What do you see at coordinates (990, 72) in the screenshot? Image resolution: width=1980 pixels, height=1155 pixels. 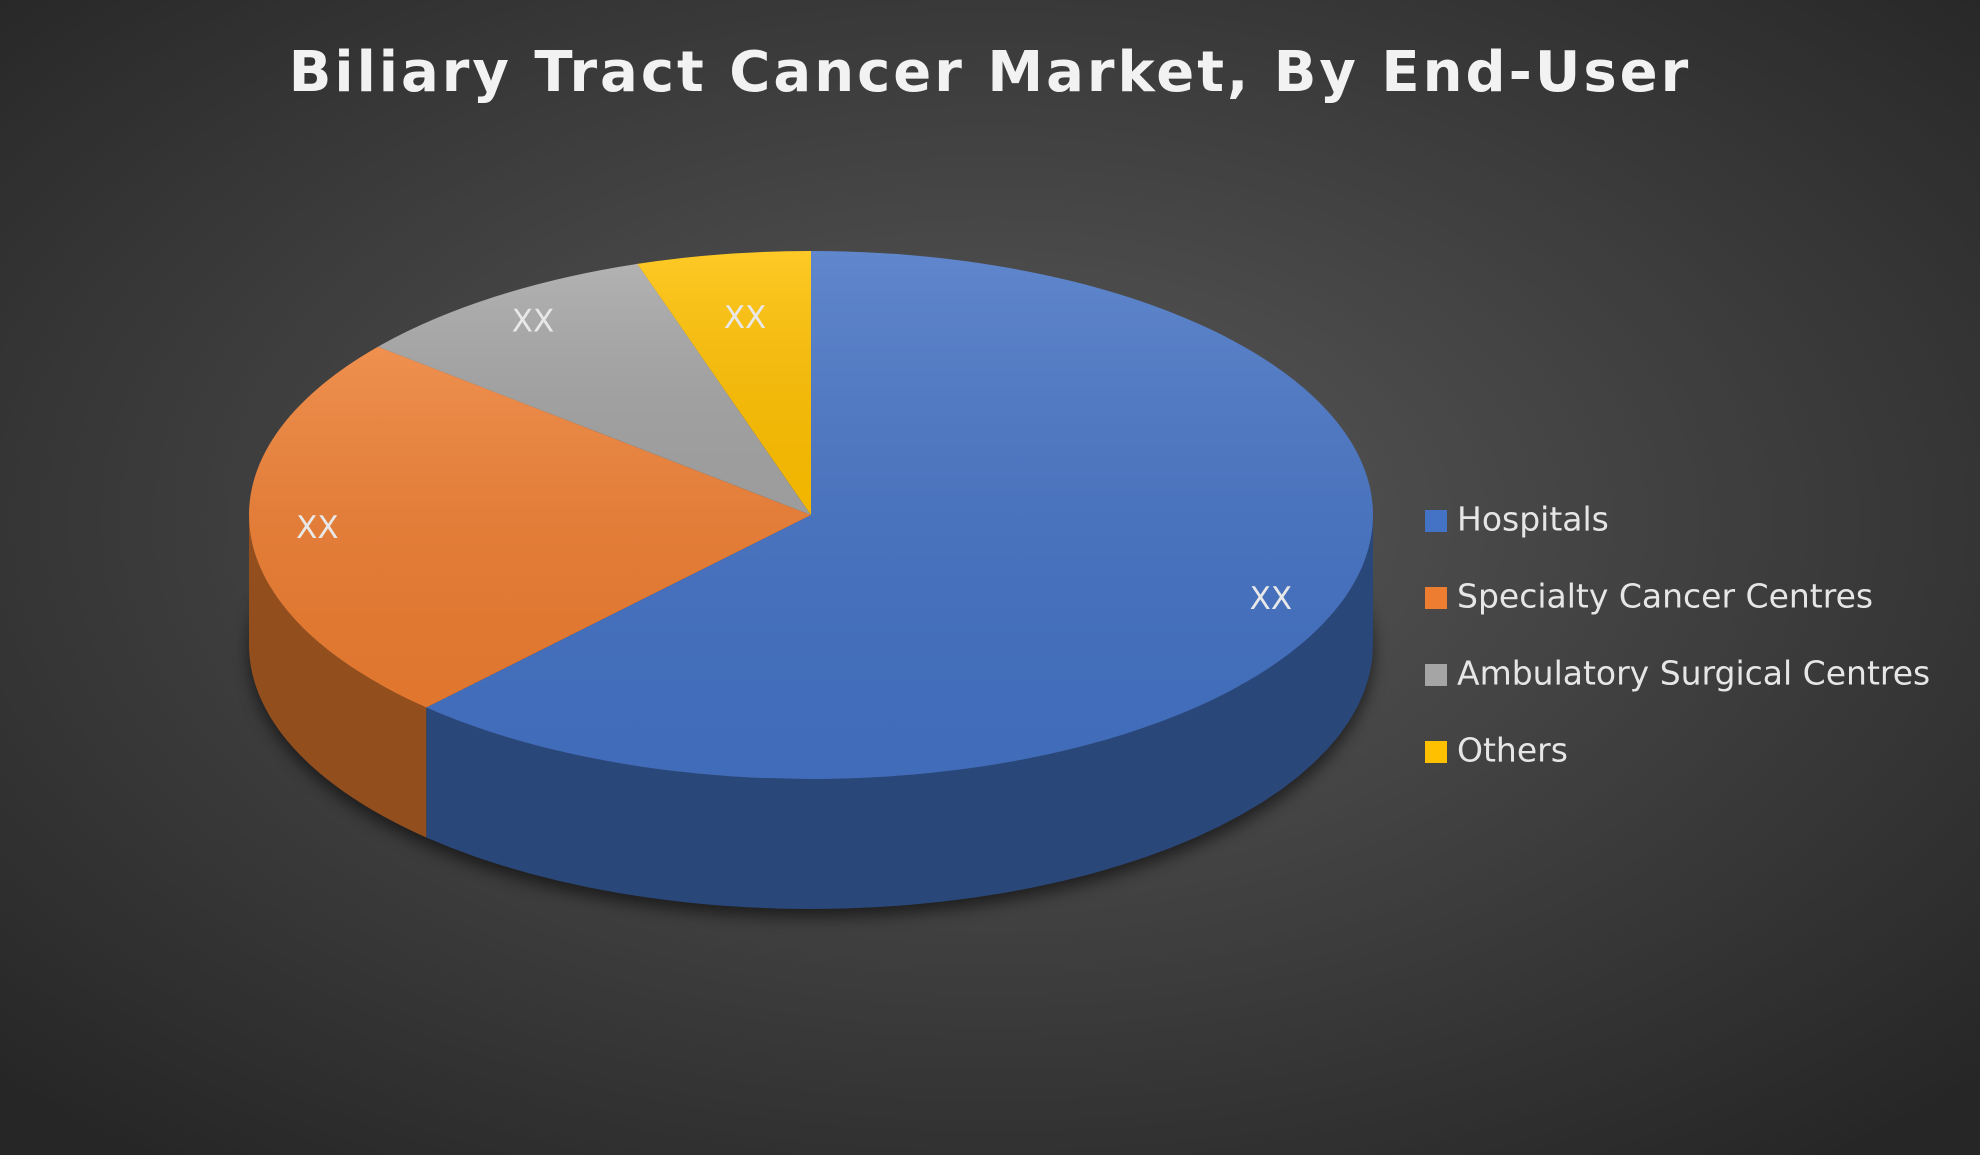 I see `chart-title: Biliary Tract Cancer Market, By End-User` at bounding box center [990, 72].